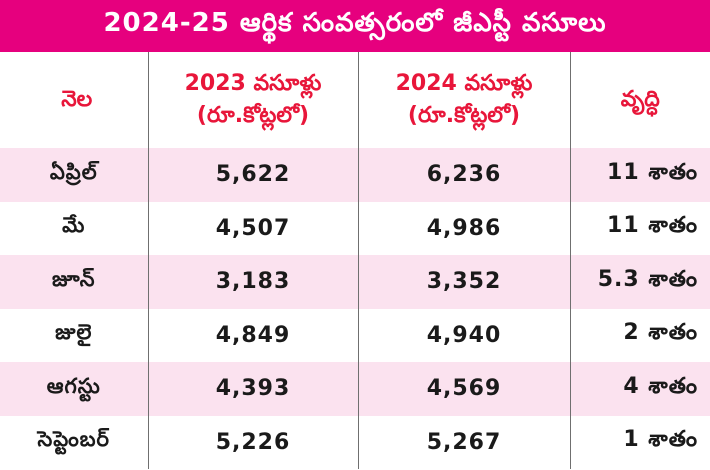 The width and height of the screenshot is (710, 470). I want to click on table-row: జులై 4,849 4,940 2 శాతం, so click(355, 335).